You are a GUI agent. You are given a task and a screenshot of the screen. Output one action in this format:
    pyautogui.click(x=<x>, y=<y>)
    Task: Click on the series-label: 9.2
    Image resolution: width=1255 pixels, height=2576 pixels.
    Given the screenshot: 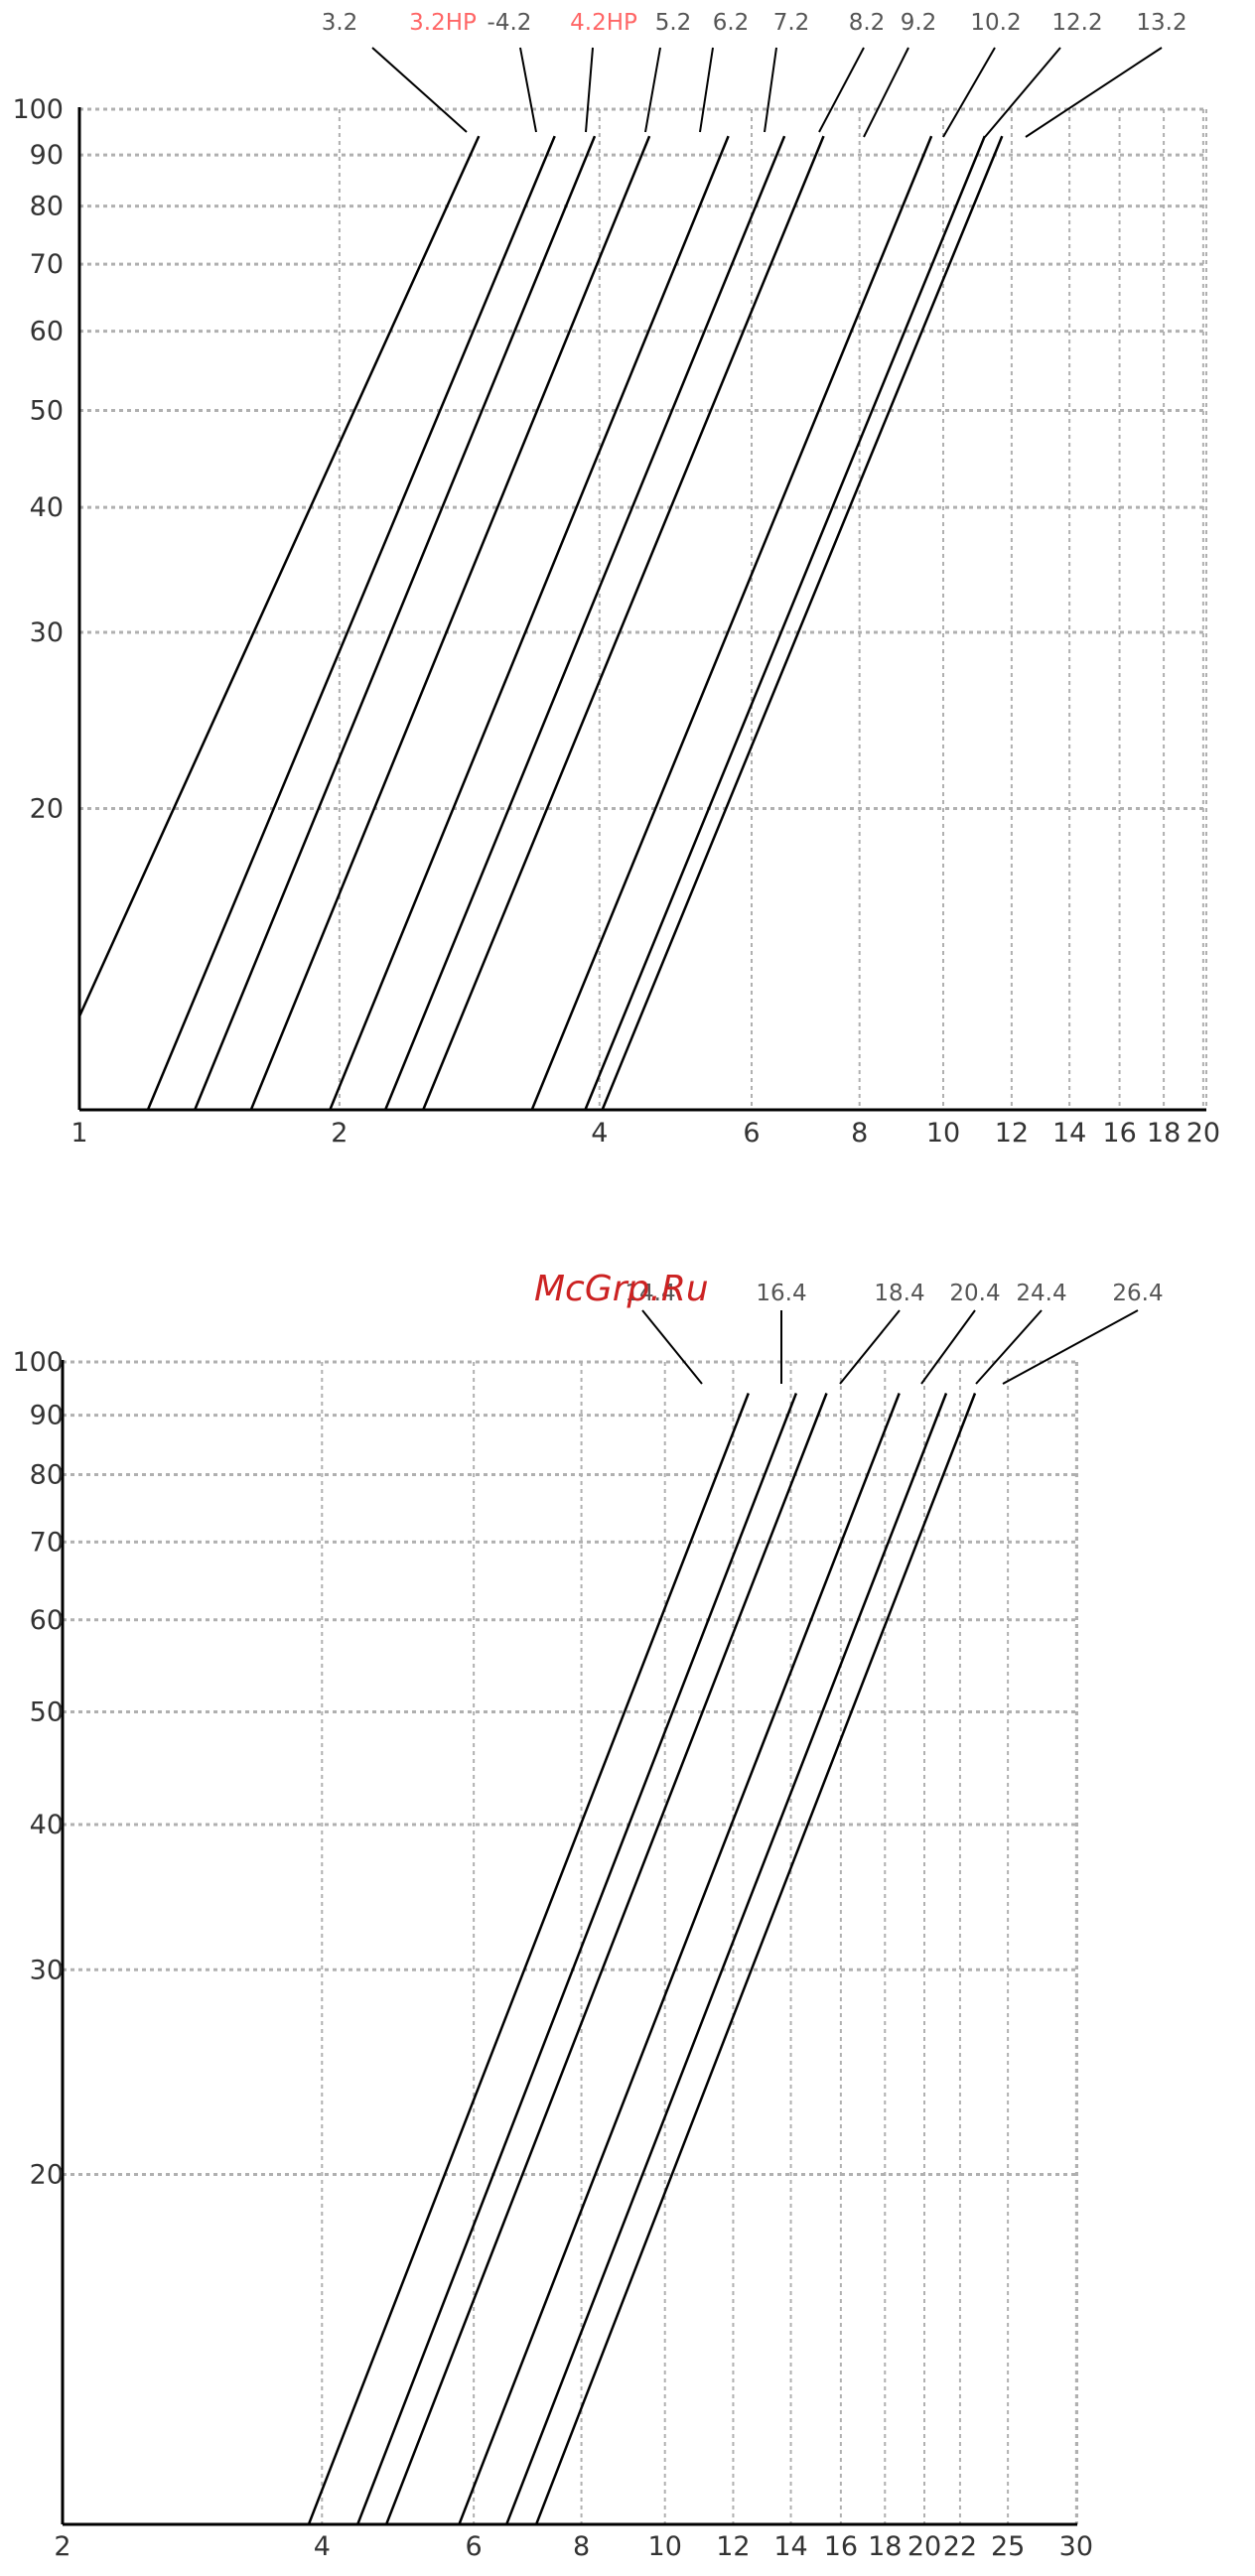 What is the action you would take?
    pyautogui.click(x=919, y=23)
    